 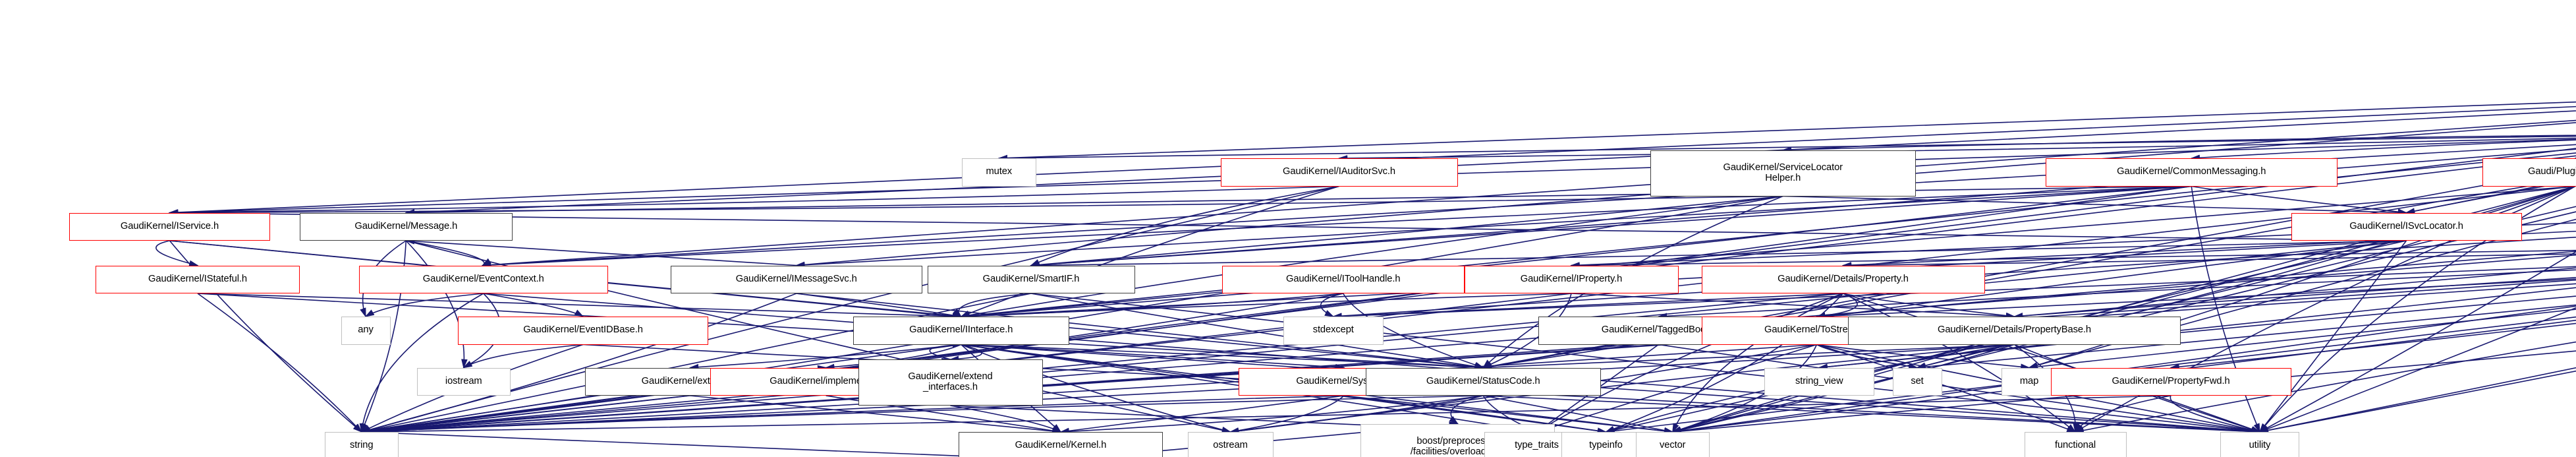 I want to click on graph-node-extiface: GaudiKernel/extend _interfaces.h, so click(x=950, y=382).